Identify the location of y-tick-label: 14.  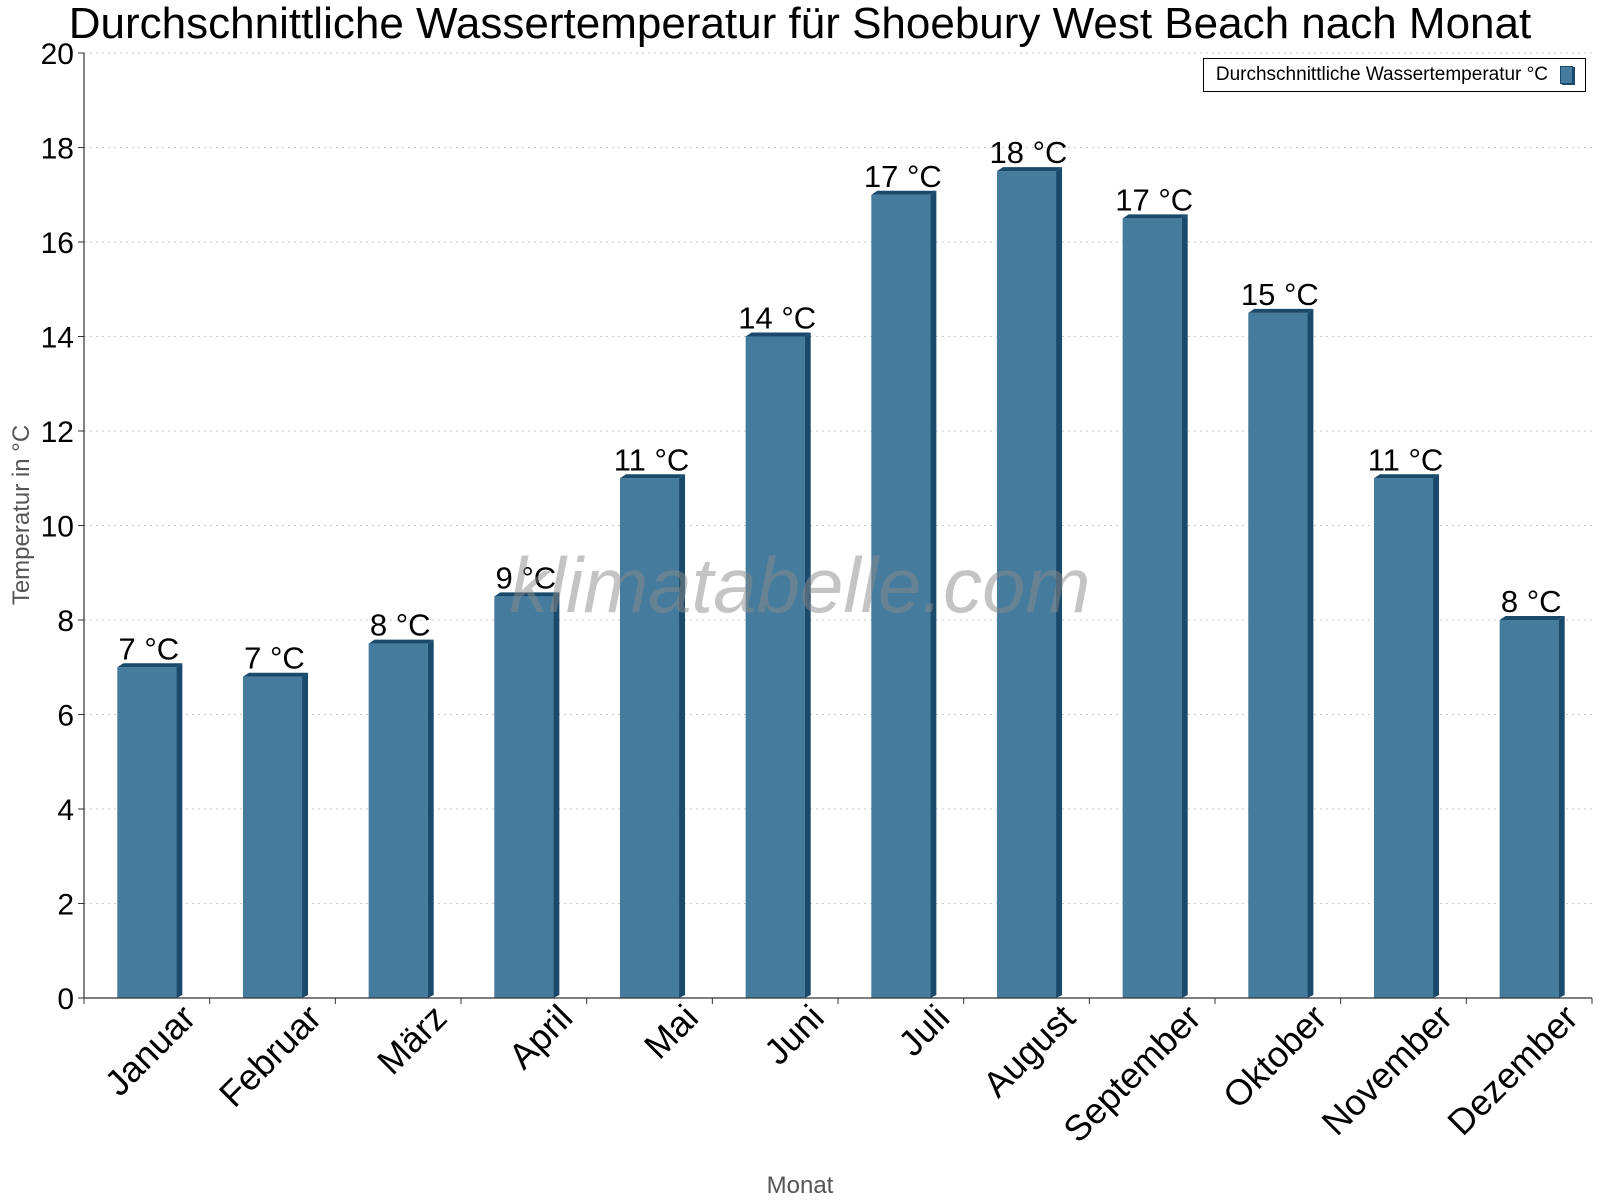
(57, 338).